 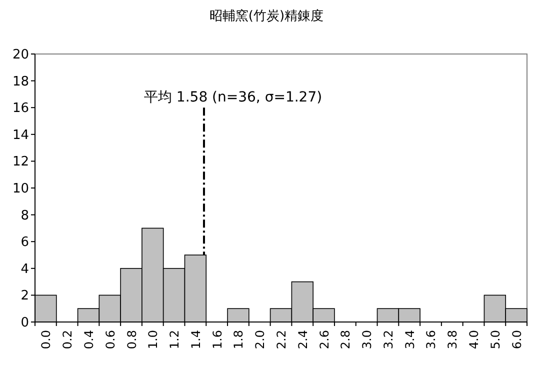 What do you see at coordinates (266, 16) in the screenshot?
I see `title: 昭輔窯(竹炭)精錬度` at bounding box center [266, 16].